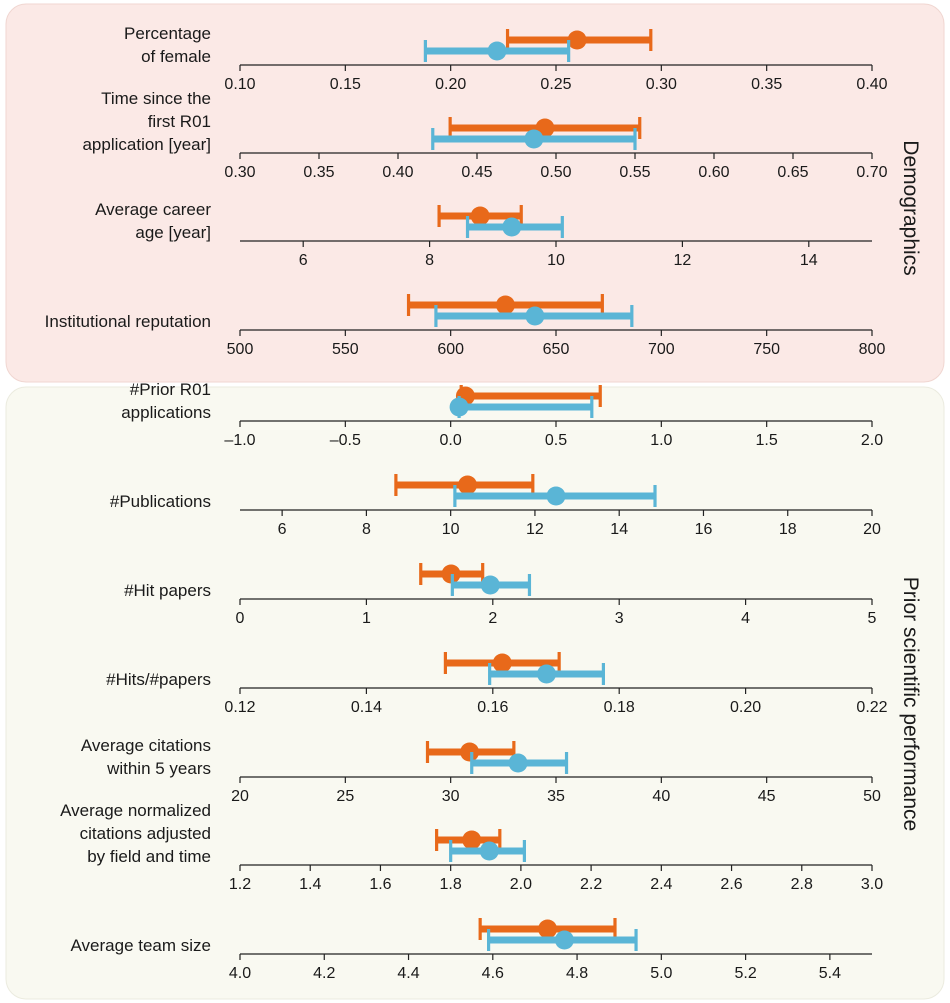  I want to click on x-tick-label: 650, so click(556, 349).